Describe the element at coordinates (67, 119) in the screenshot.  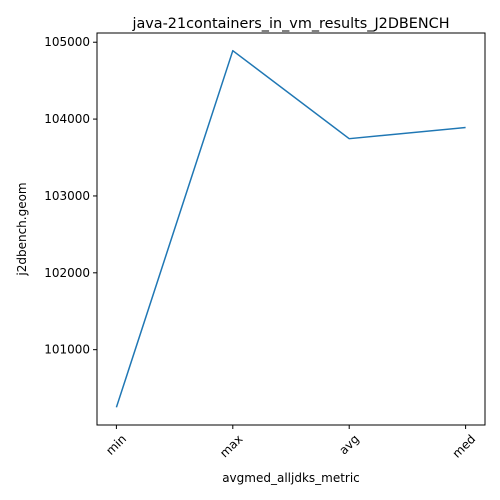
I see `y-tick-label: 104000` at that location.